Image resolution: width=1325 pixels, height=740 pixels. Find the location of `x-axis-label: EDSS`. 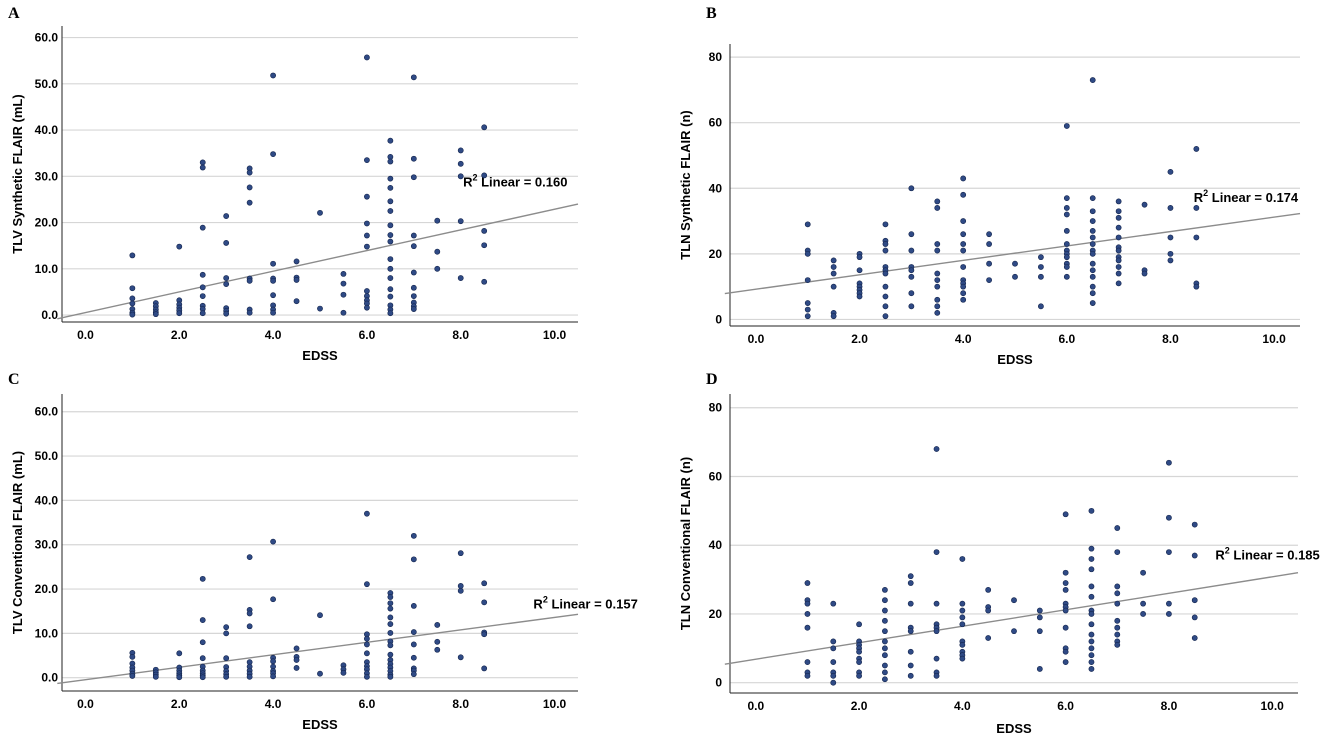

x-axis-label: EDSS is located at coordinates (1015, 359).